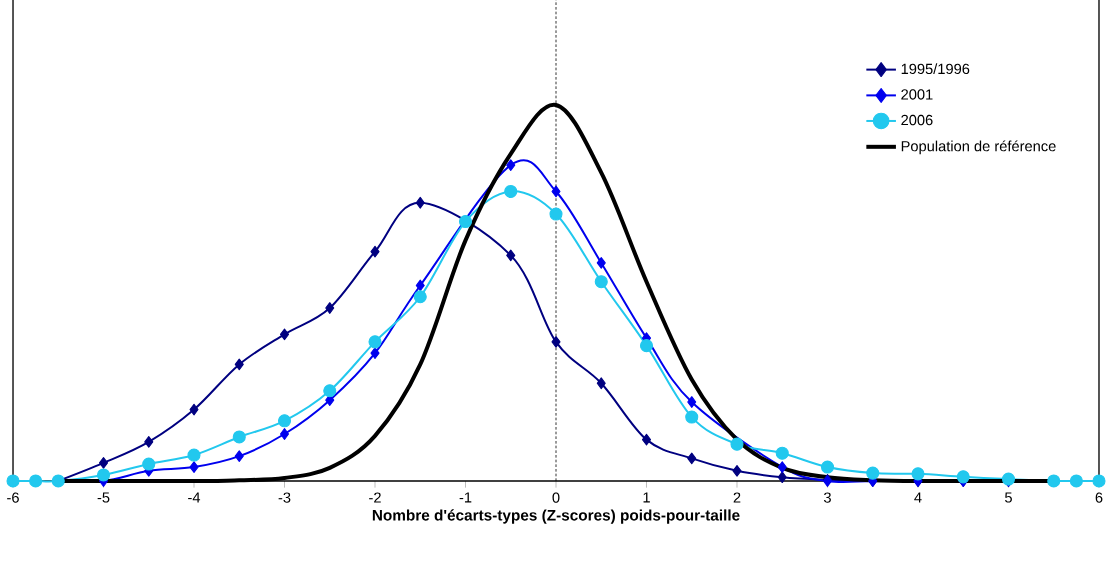 The height and width of the screenshot is (563, 1109). Describe the element at coordinates (284, 497) in the screenshot. I see `x-tick-label: -3` at that location.